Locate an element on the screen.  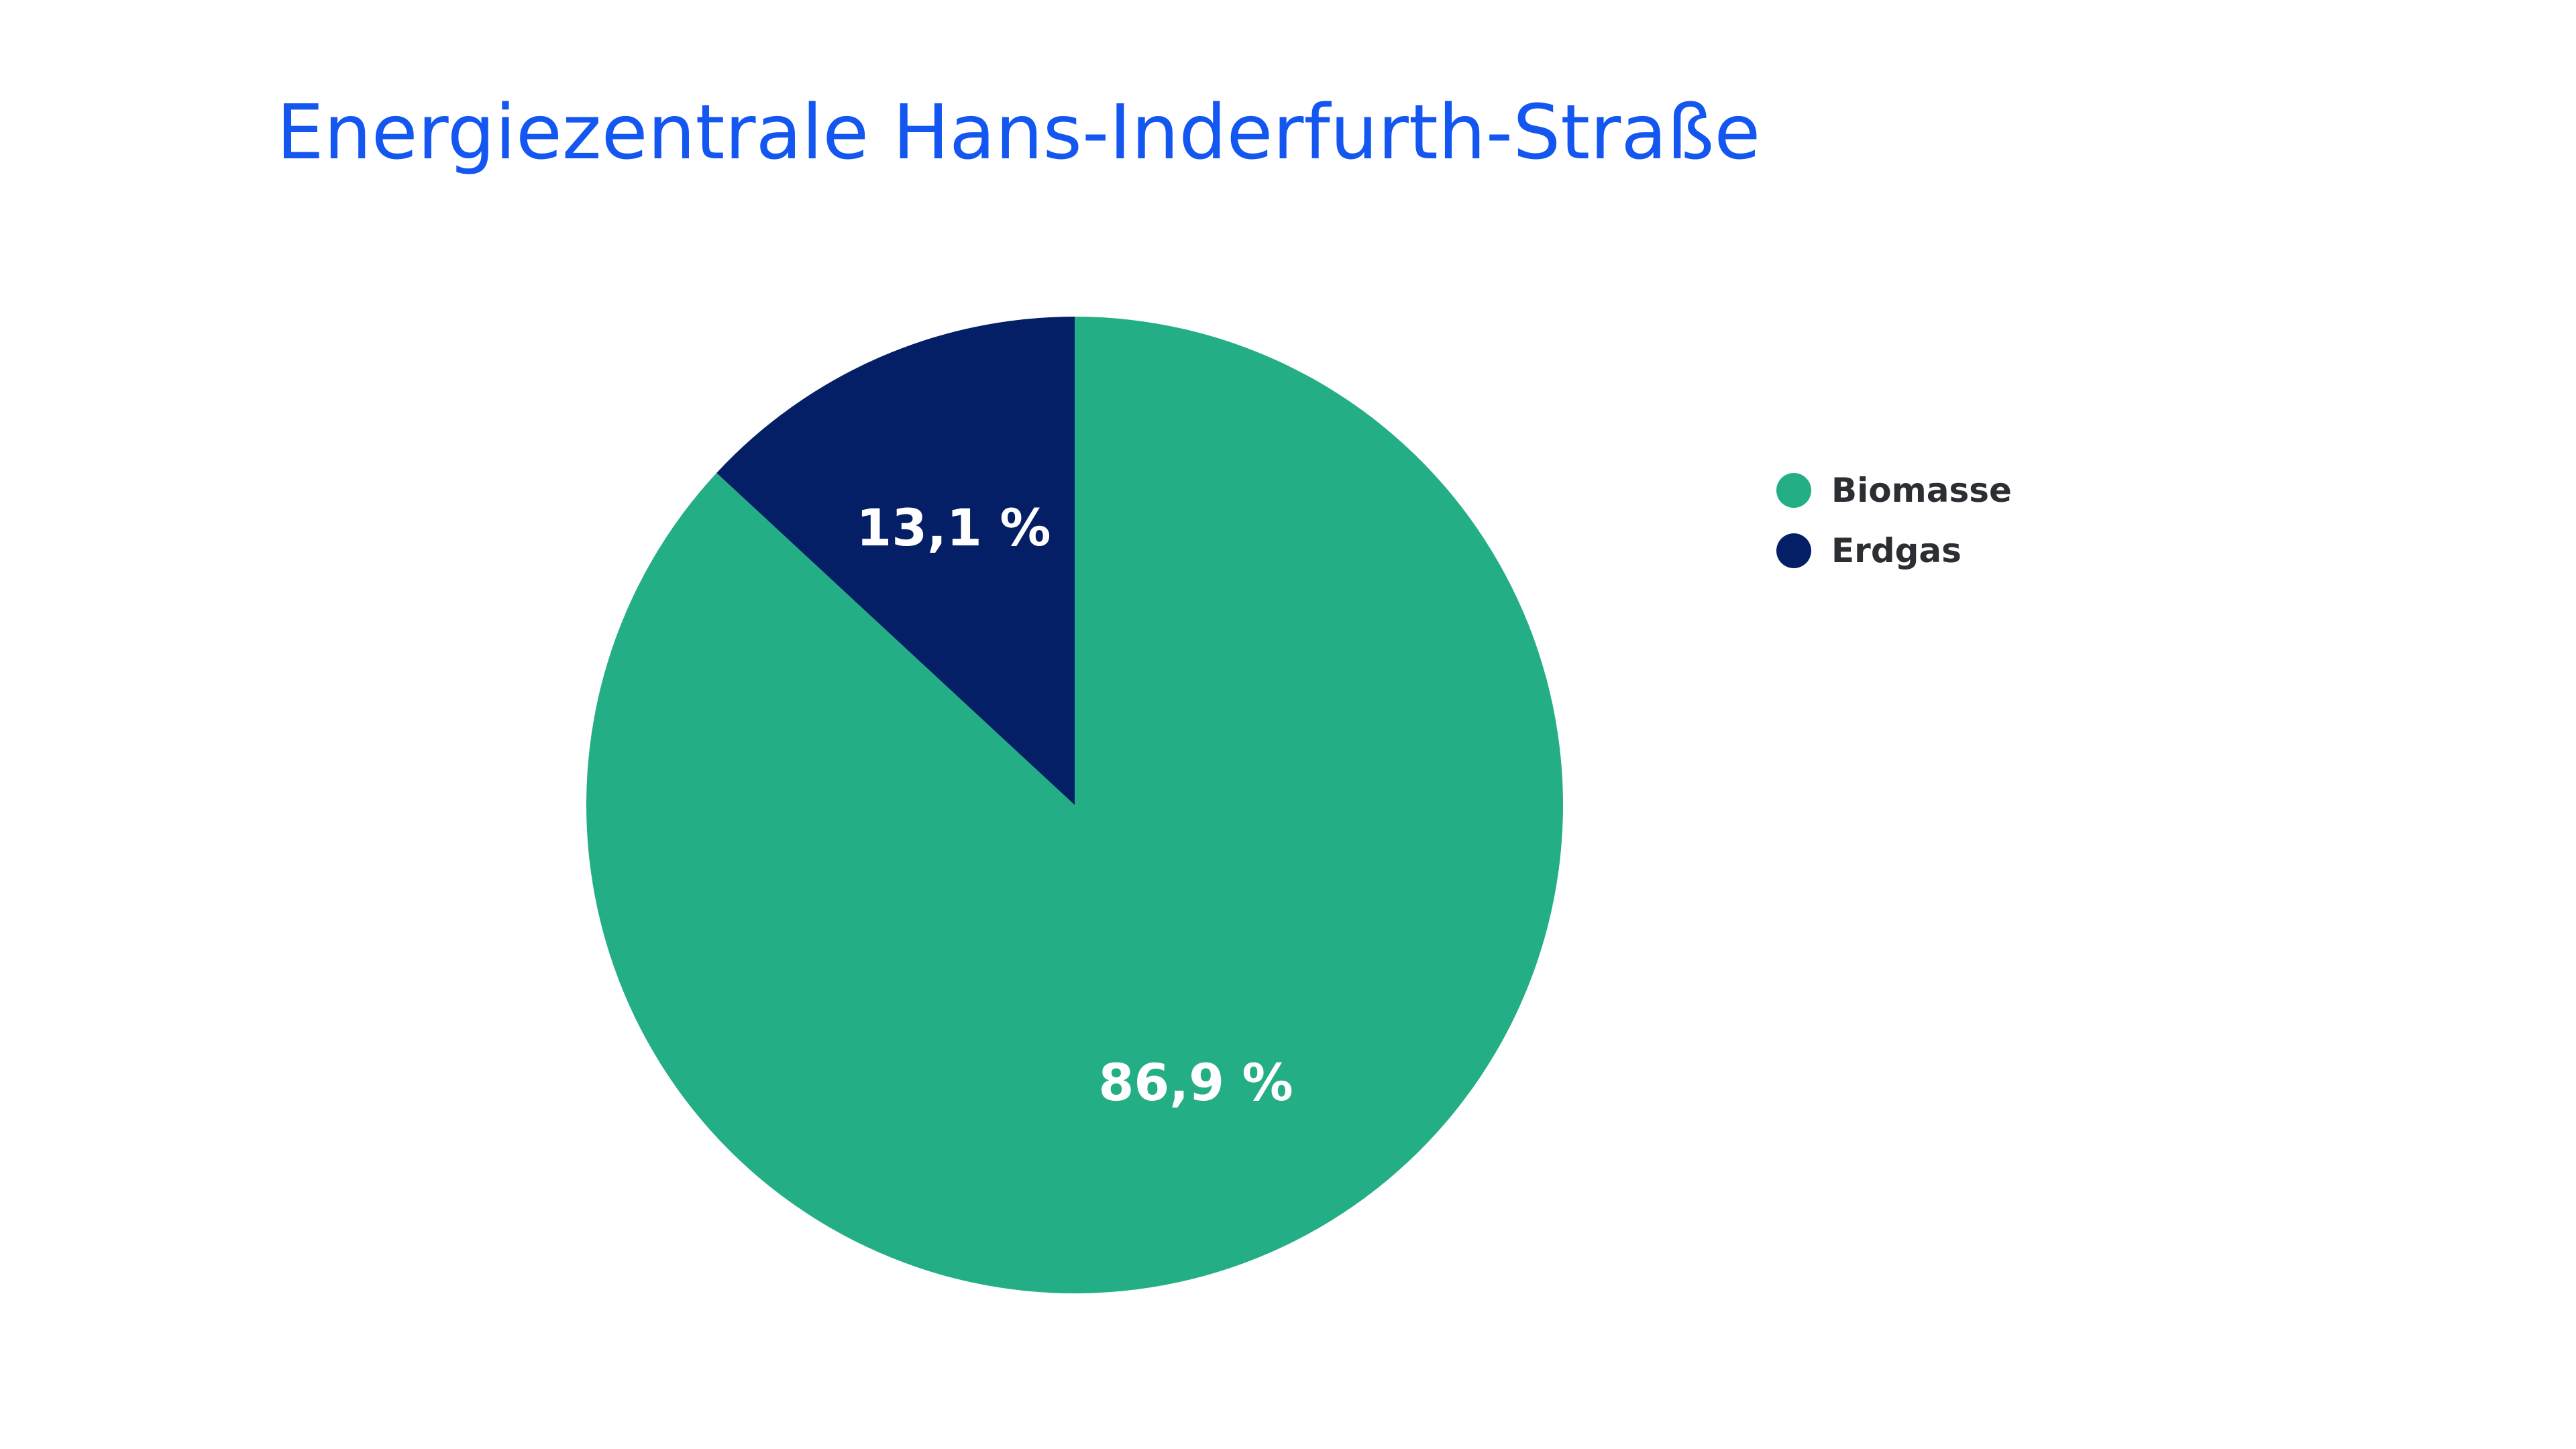
legend-label-erdgas: Erdgas is located at coordinates (1896, 550).